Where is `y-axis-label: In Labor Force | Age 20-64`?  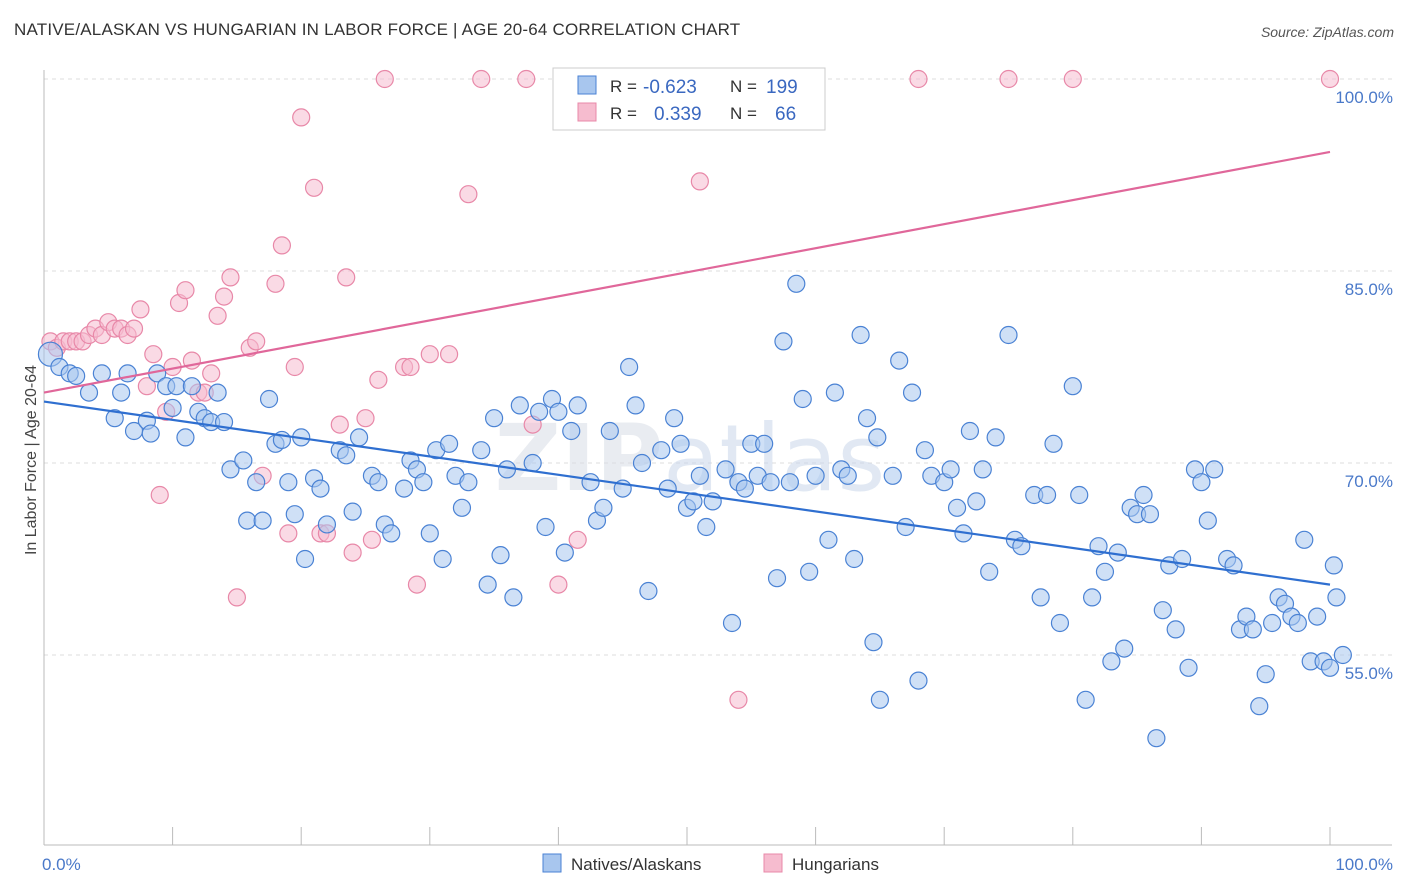 y-axis-label: In Labor Force | Age 20-64 is located at coordinates (31, 460).